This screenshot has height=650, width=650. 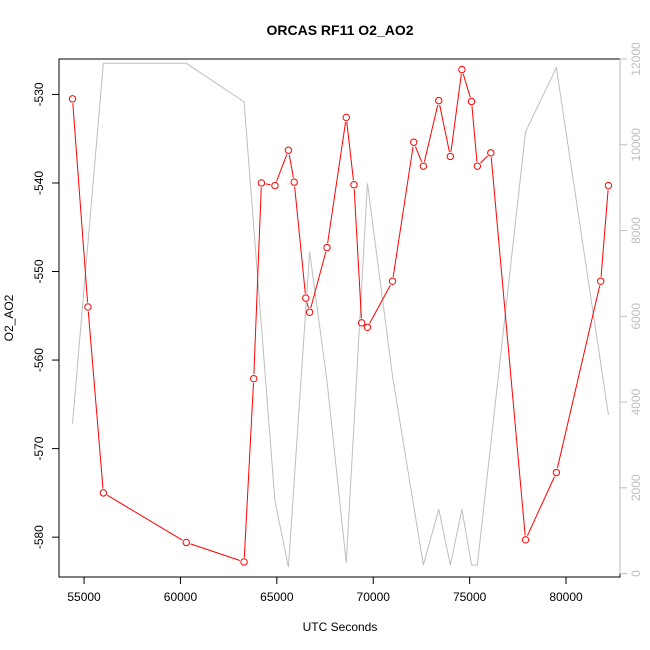 What do you see at coordinates (39, 271) in the screenshot?
I see `y-tick-label: -550` at bounding box center [39, 271].